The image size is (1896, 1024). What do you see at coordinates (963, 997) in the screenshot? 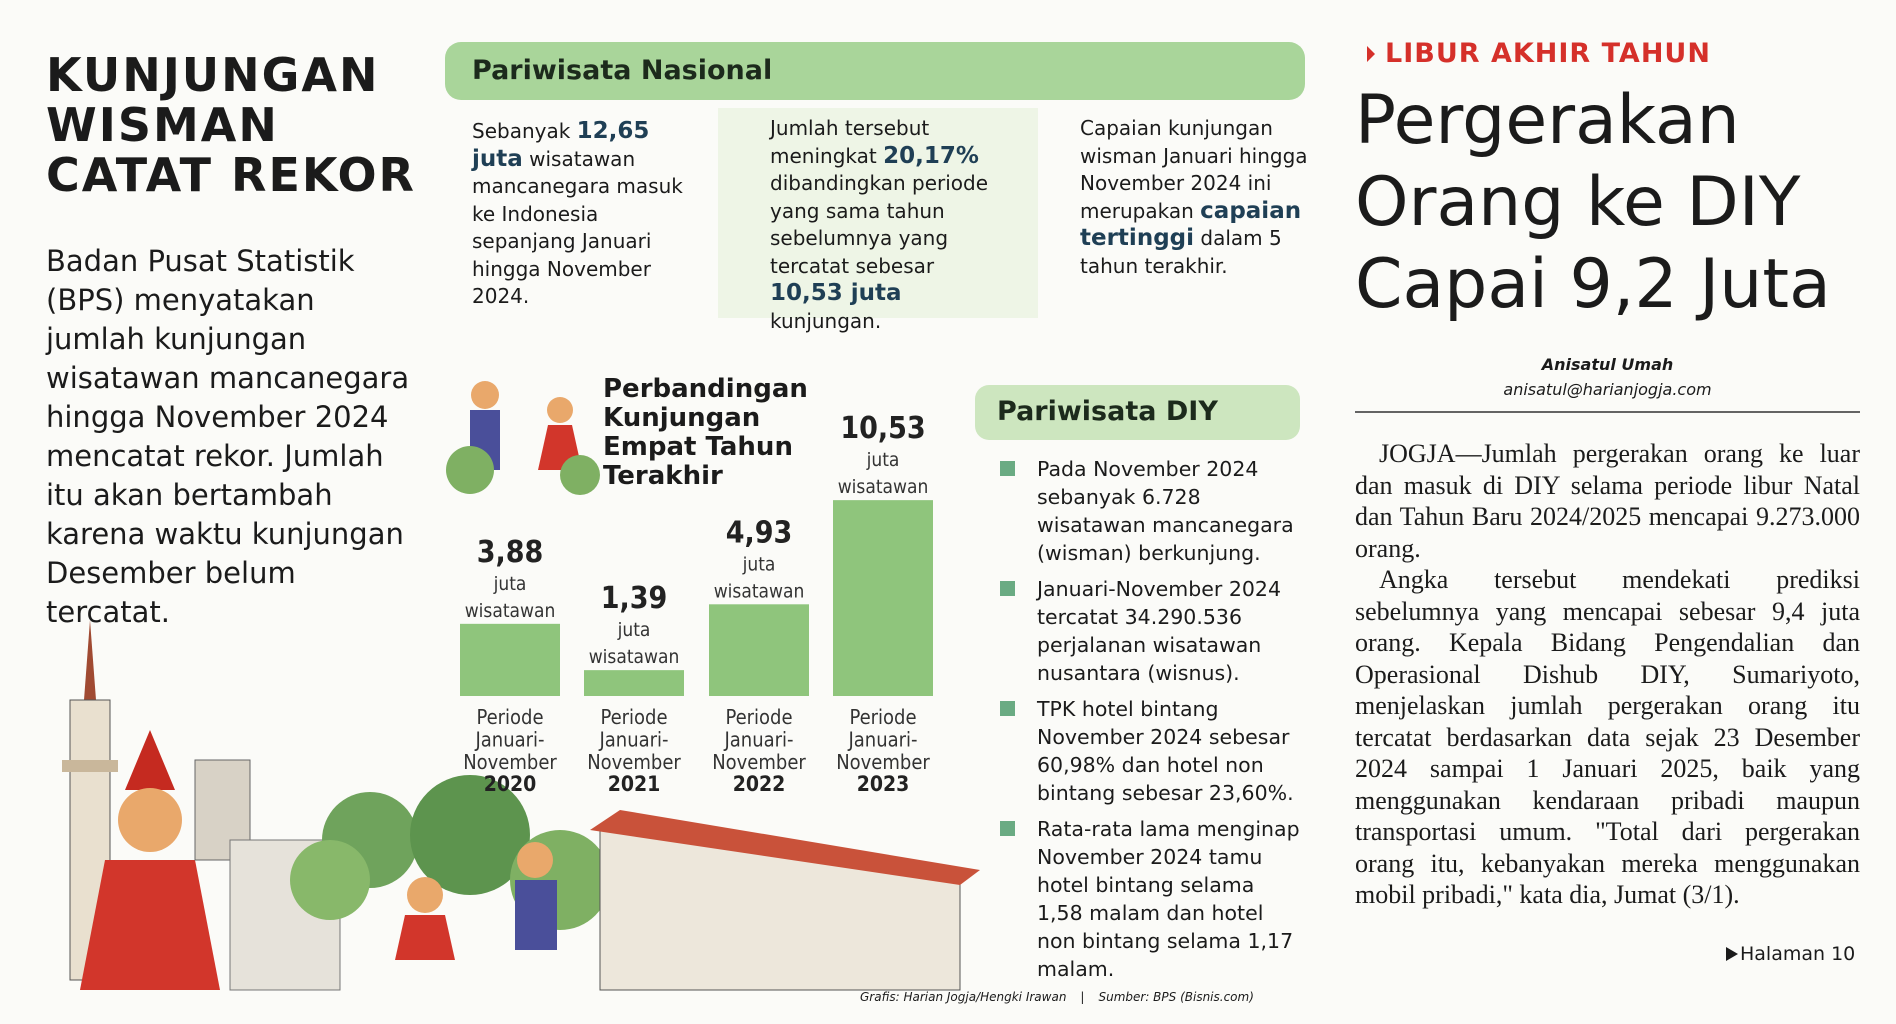
I see `credit: Grafis: Harian Jogja/Hengki Irawan` at bounding box center [963, 997].